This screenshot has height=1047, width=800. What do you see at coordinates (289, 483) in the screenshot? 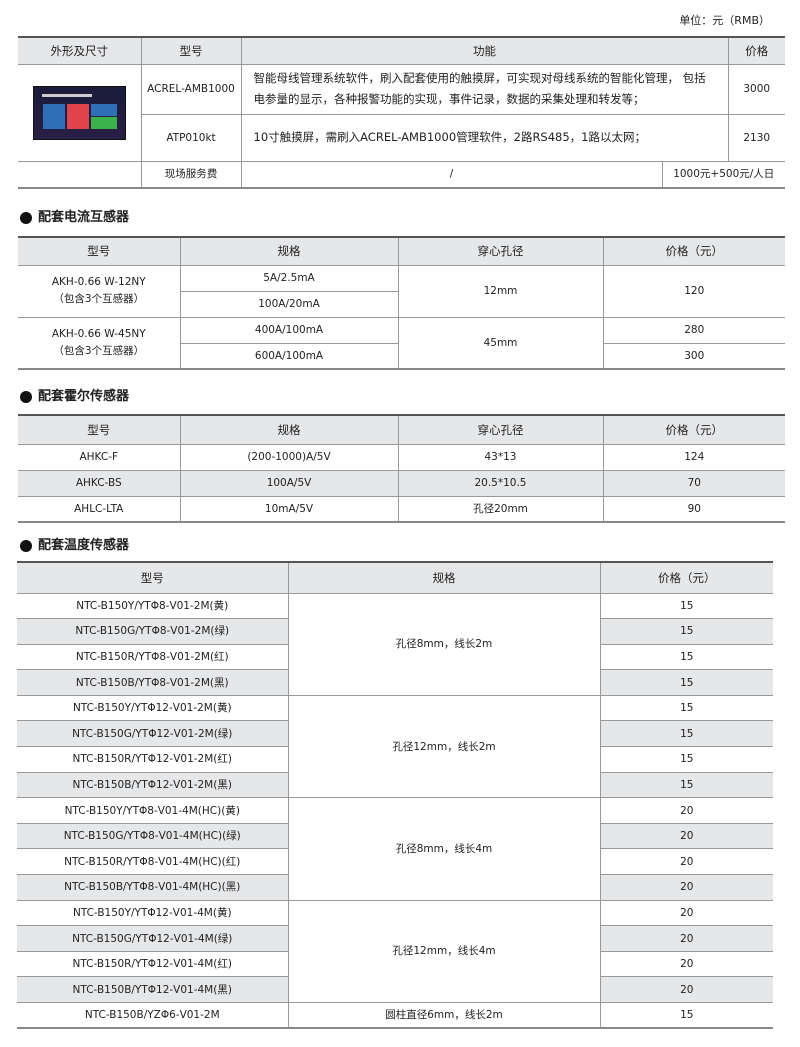
I see `spec-cell: 100A/5V` at bounding box center [289, 483].